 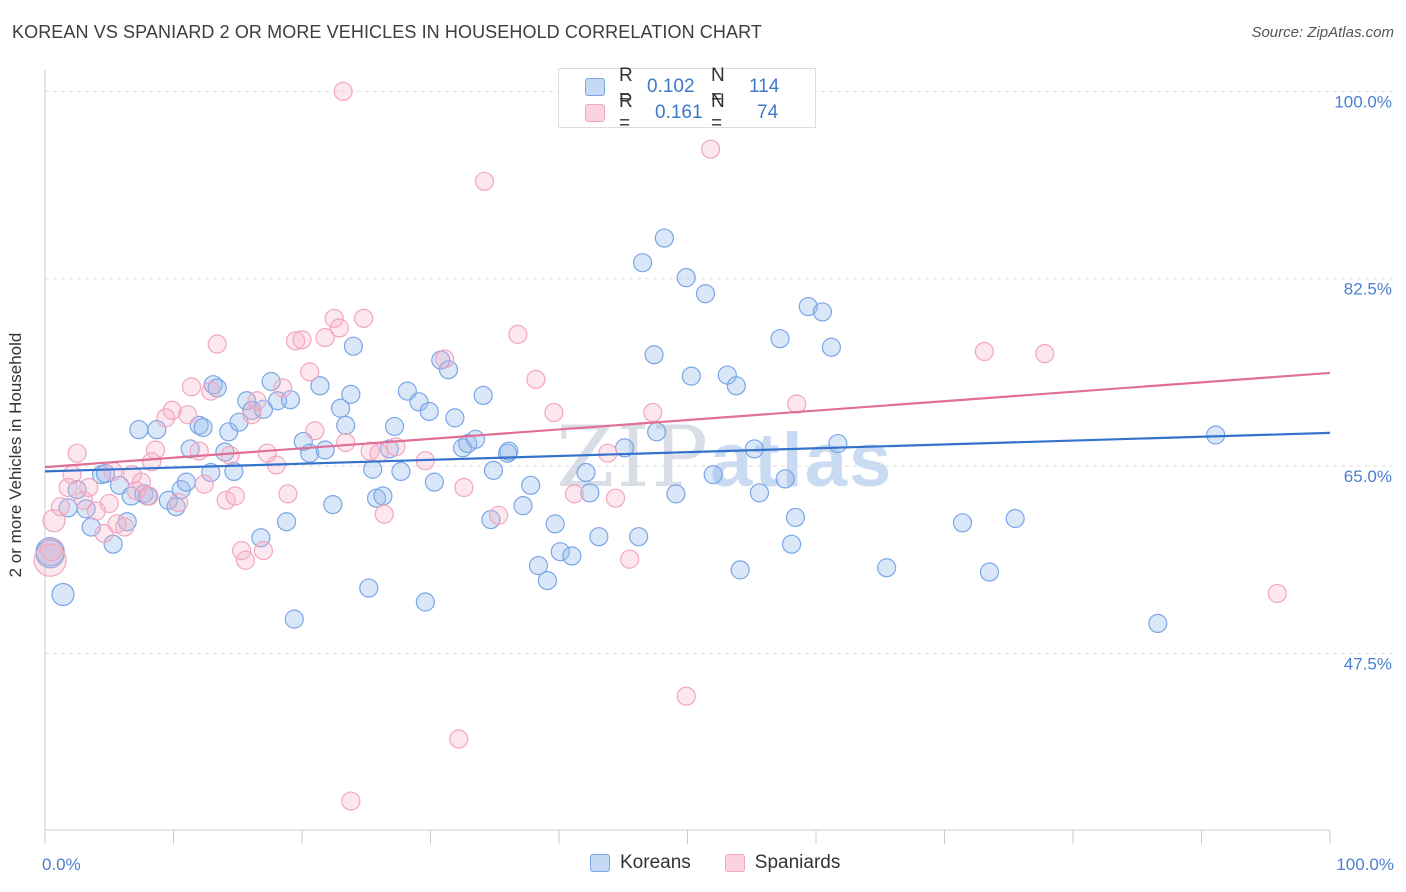 What do you see at coordinates (687, 420) in the screenshot?
I see `spaniards-trend-line` at bounding box center [687, 420].